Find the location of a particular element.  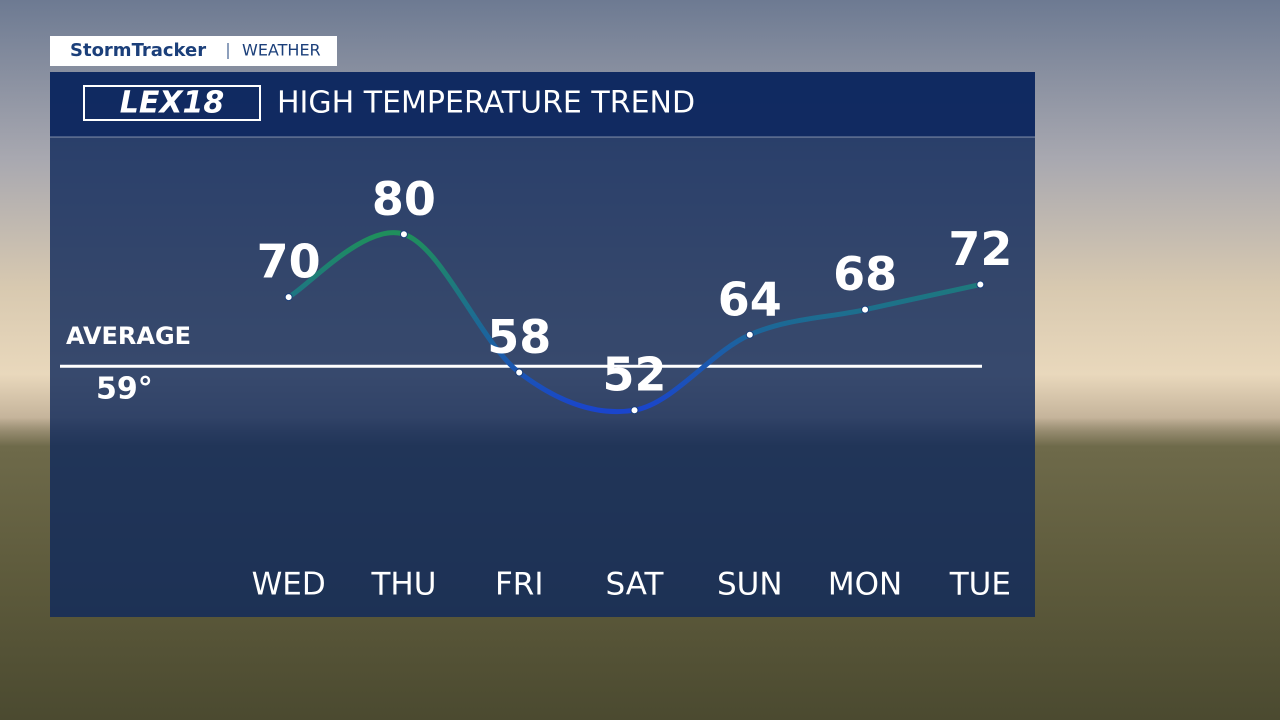

average-label: 59° is located at coordinates (124, 389).